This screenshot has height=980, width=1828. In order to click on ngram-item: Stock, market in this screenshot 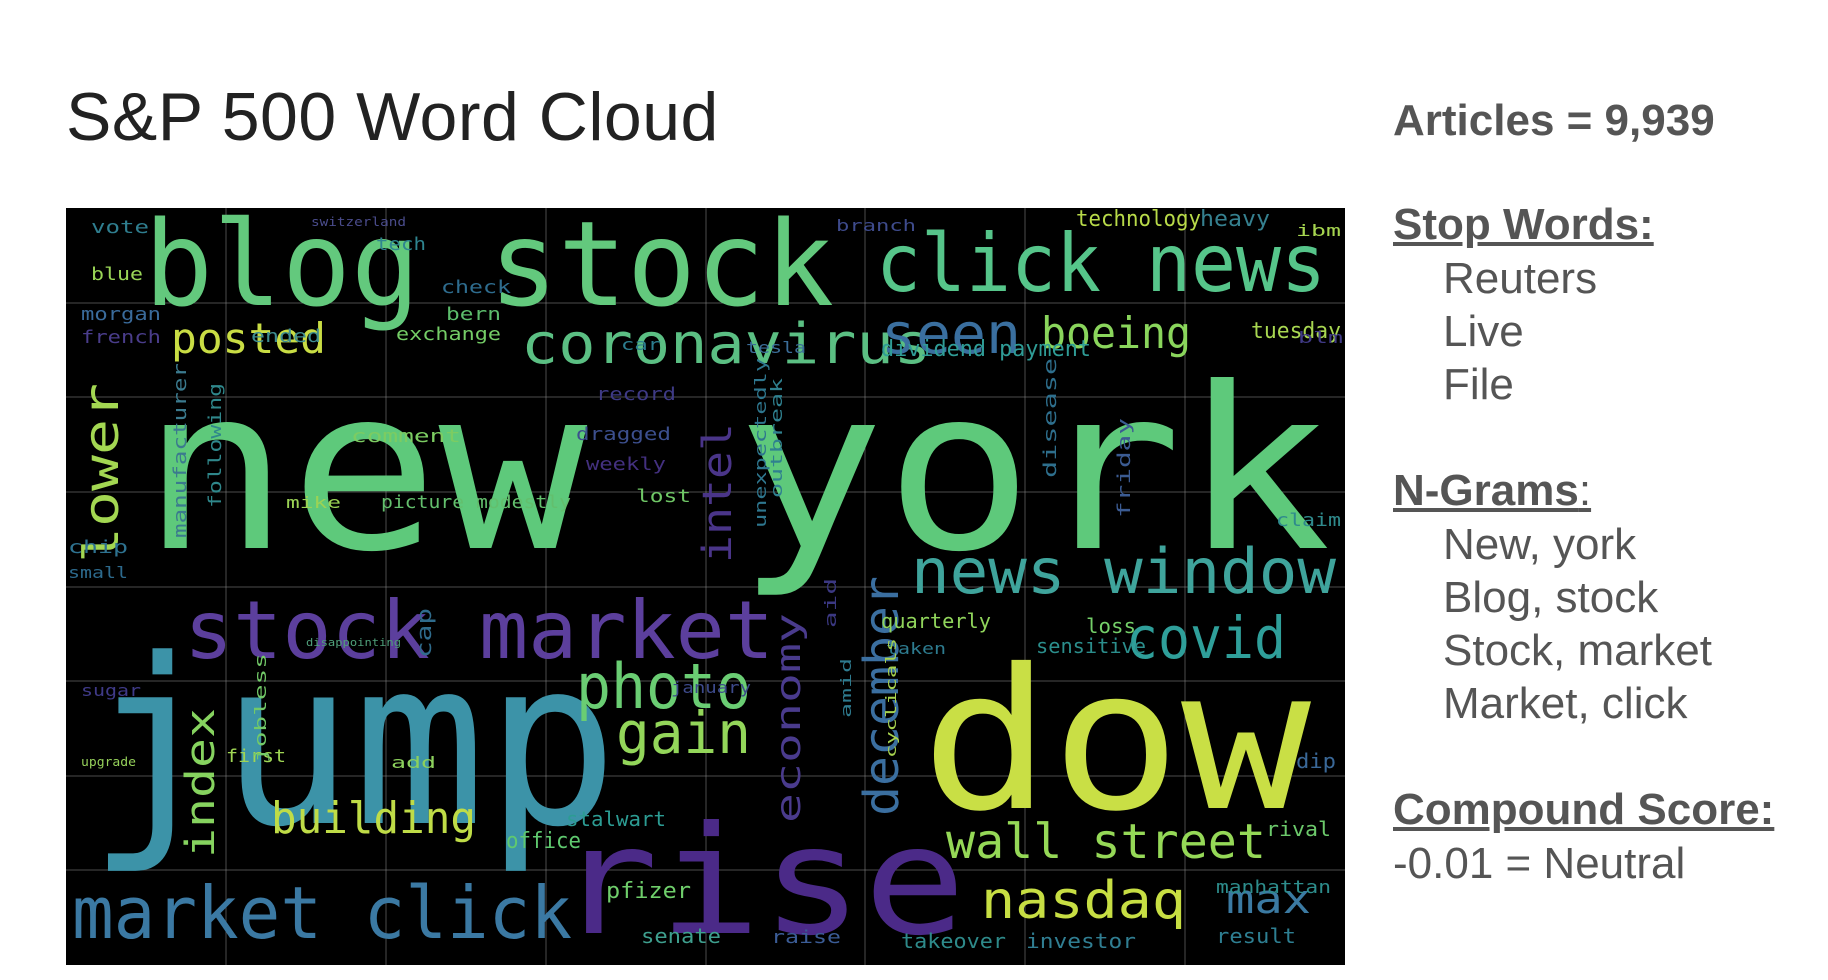, I will do `click(1577, 650)`.